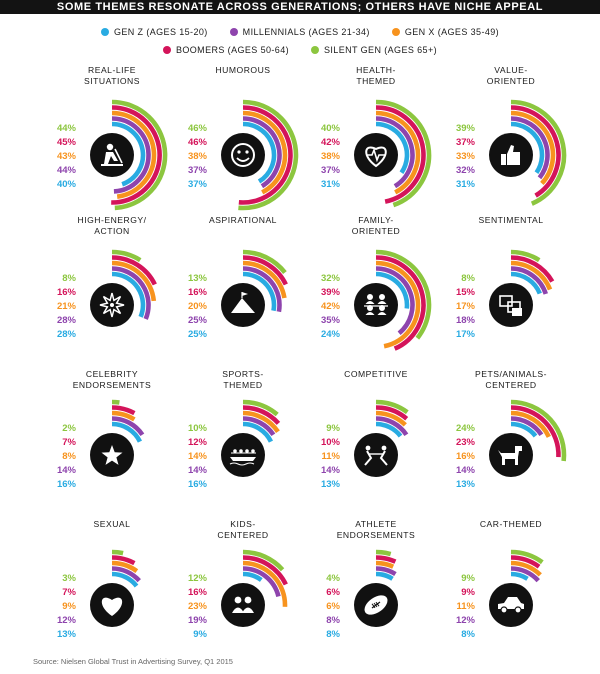  I want to click on mountain-icon, so click(243, 302).